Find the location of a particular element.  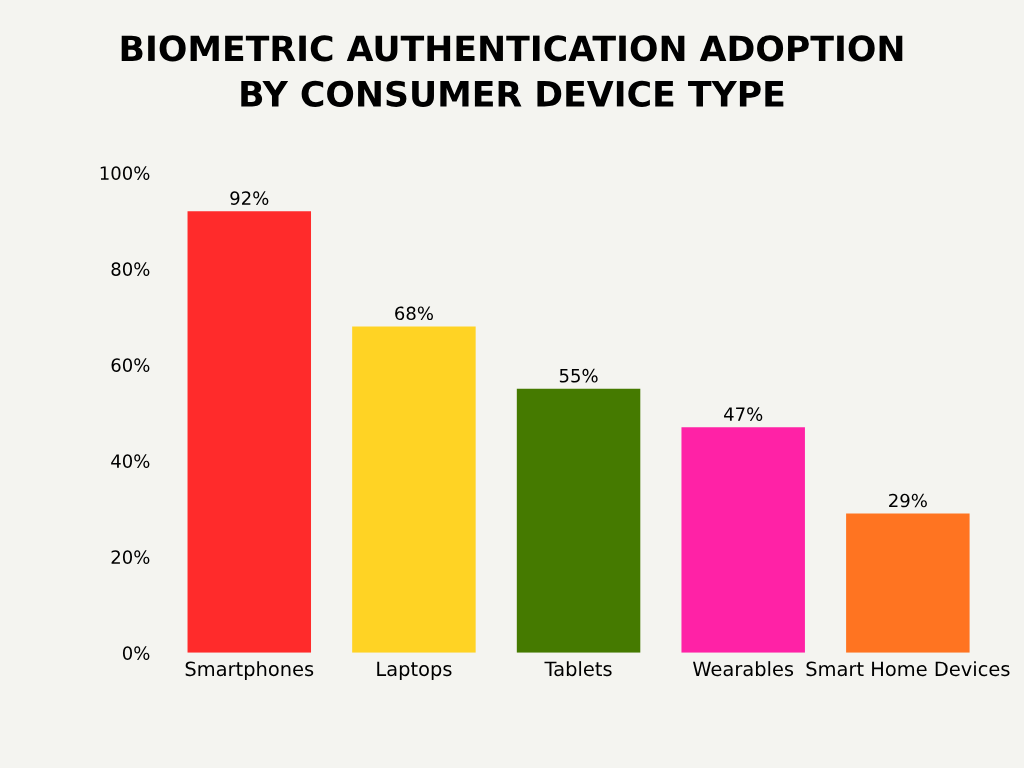

x-tick-label: Smartphones is located at coordinates (249, 670).